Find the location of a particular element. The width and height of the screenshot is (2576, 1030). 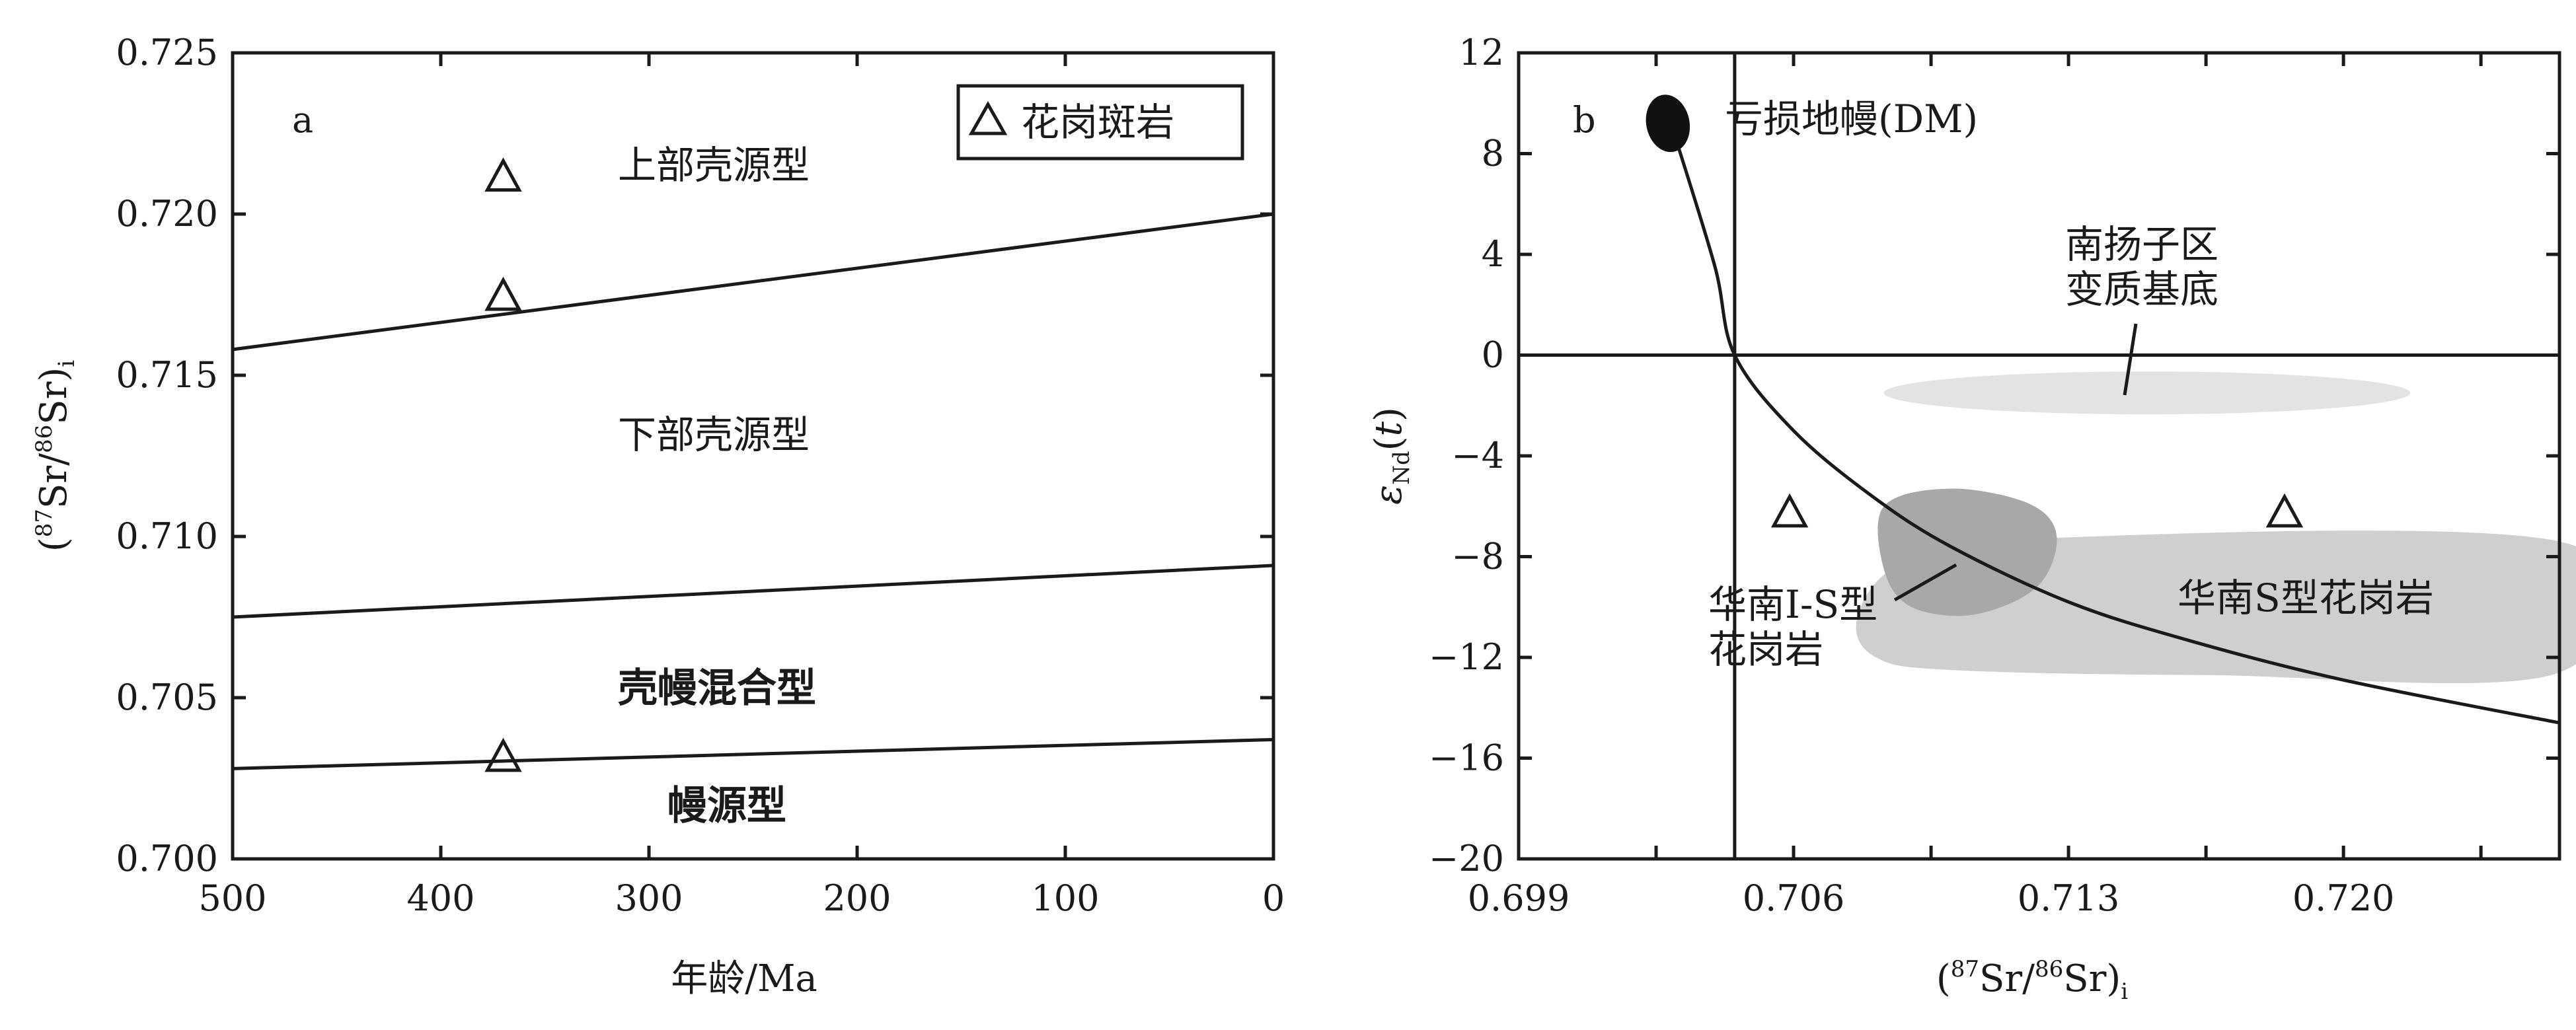

x-tick-label: 0.720 is located at coordinates (2343, 898).